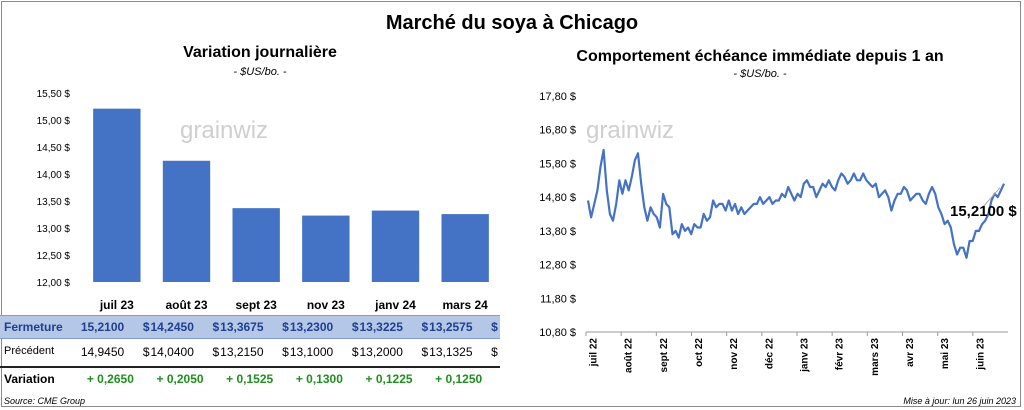 Image resolution: width=1024 pixels, height=410 pixels. I want to click on table-cell: + 0,1300, so click(319, 379).